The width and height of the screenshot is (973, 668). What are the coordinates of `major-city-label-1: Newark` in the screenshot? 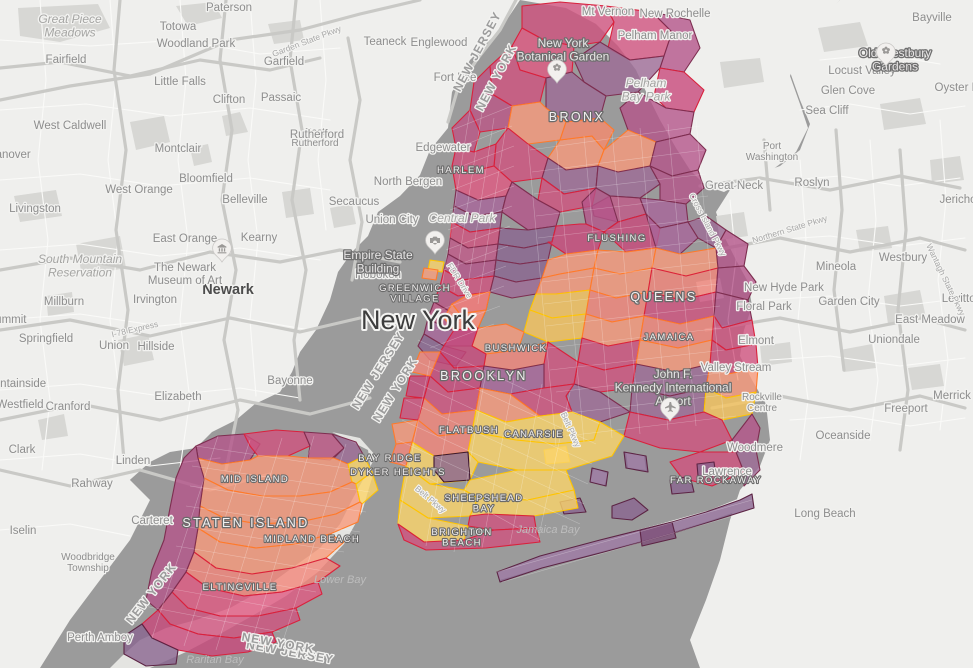 It's located at (228, 290).